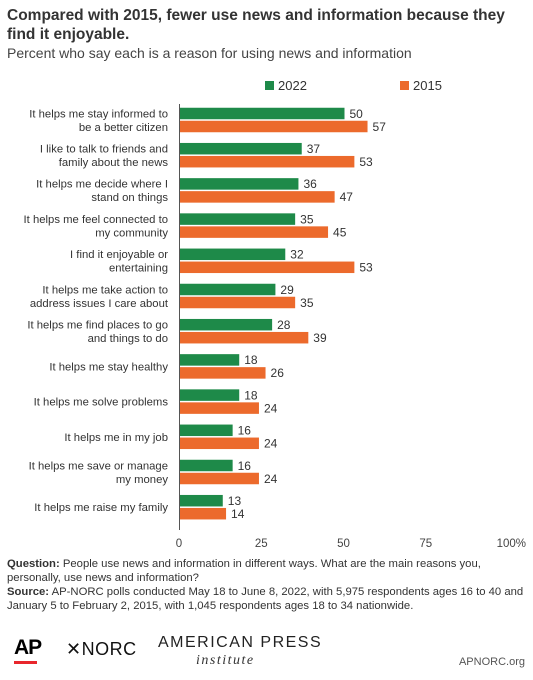  Describe the element at coordinates (491, 662) in the screenshot. I see `site-url: APNORC.org` at that location.